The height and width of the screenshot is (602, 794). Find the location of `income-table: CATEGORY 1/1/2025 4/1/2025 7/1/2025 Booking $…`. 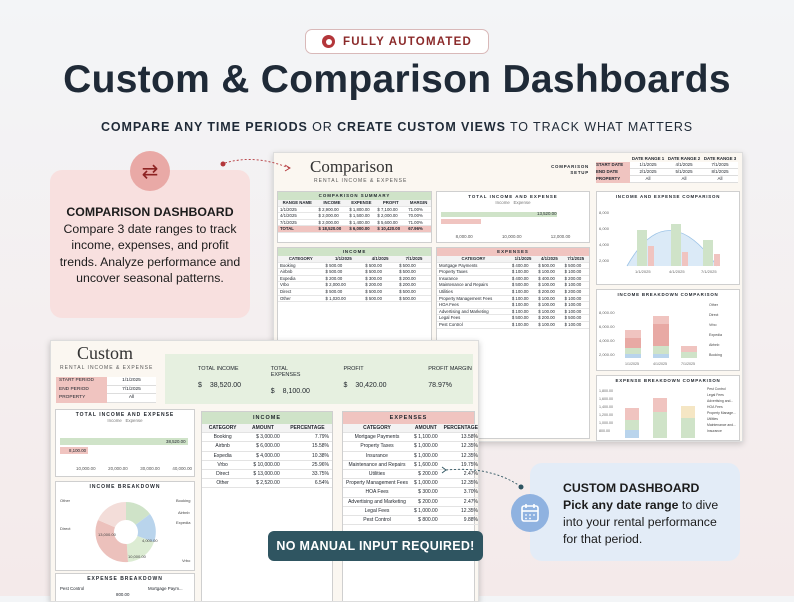

income-table: CATEGORY 1/1/2025 4/1/2025 7/1/2025 Booking $… is located at coordinates (354, 279).